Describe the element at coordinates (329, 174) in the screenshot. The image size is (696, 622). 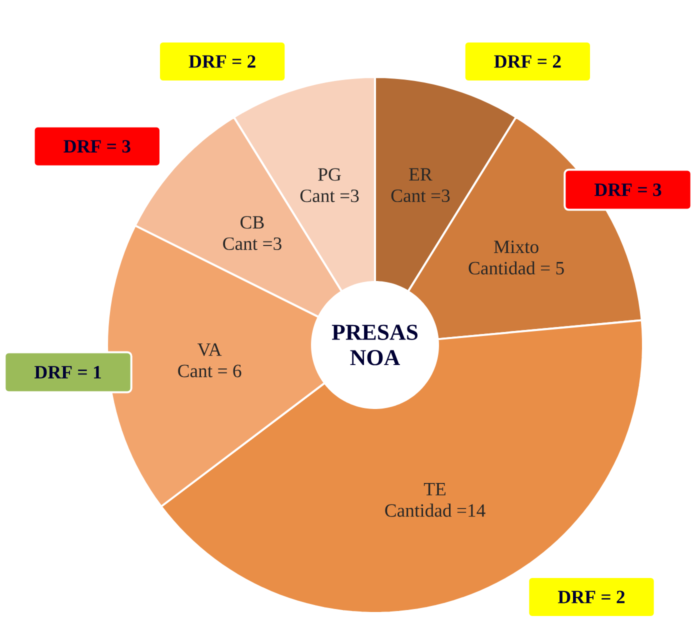
I see `slice-label: PG` at that location.